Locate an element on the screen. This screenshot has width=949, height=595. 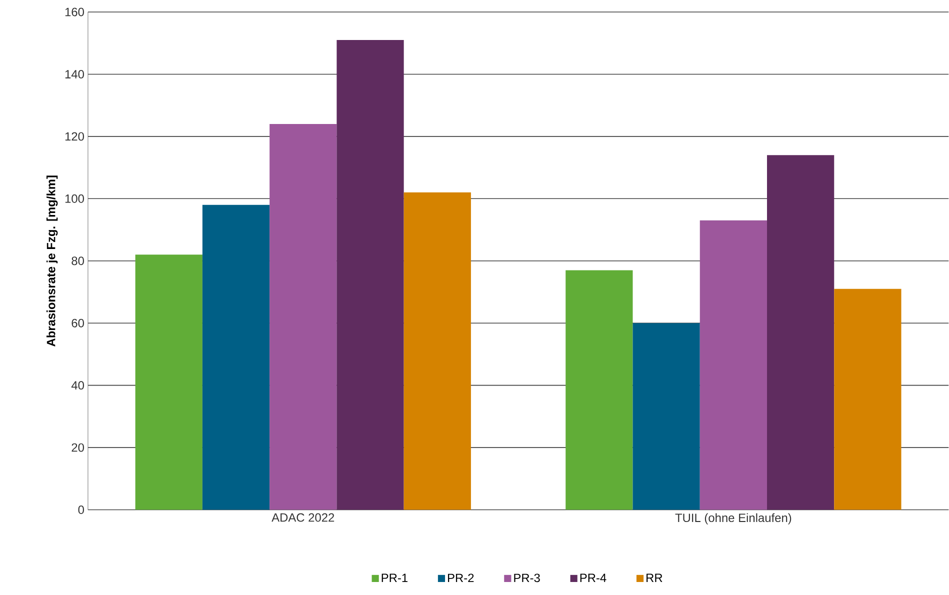
legend-label: PR-4 is located at coordinates (593, 578).